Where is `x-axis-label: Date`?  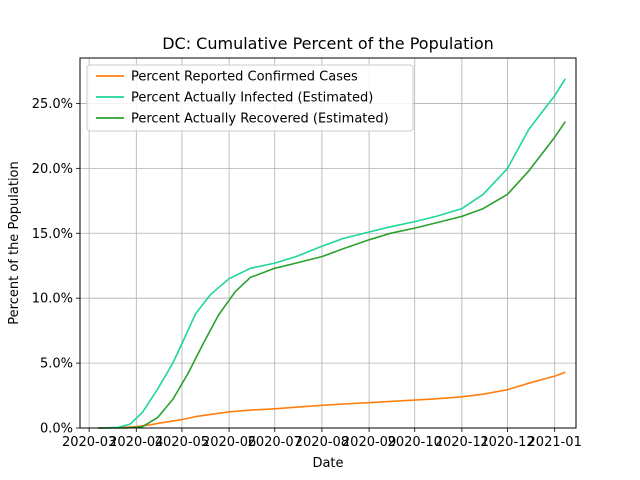
x-axis-label: Date is located at coordinates (327, 463).